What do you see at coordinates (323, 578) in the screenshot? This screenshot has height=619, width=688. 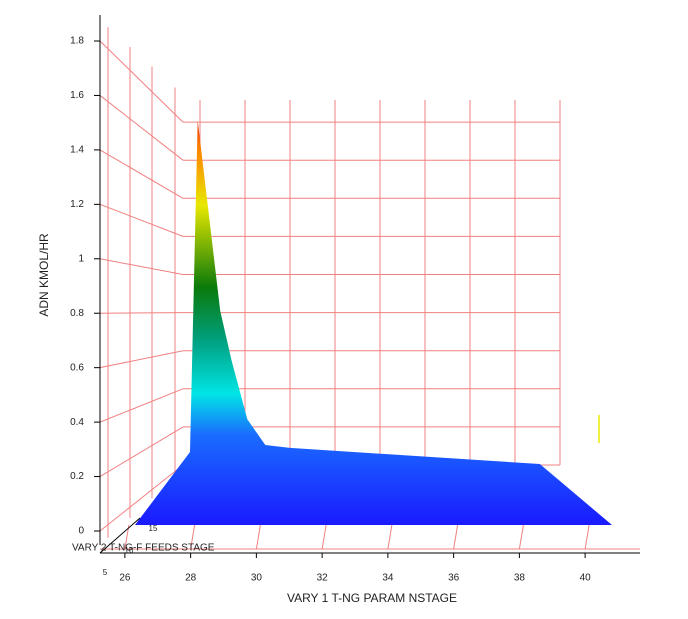 I see `x-tick-label: 32` at bounding box center [323, 578].